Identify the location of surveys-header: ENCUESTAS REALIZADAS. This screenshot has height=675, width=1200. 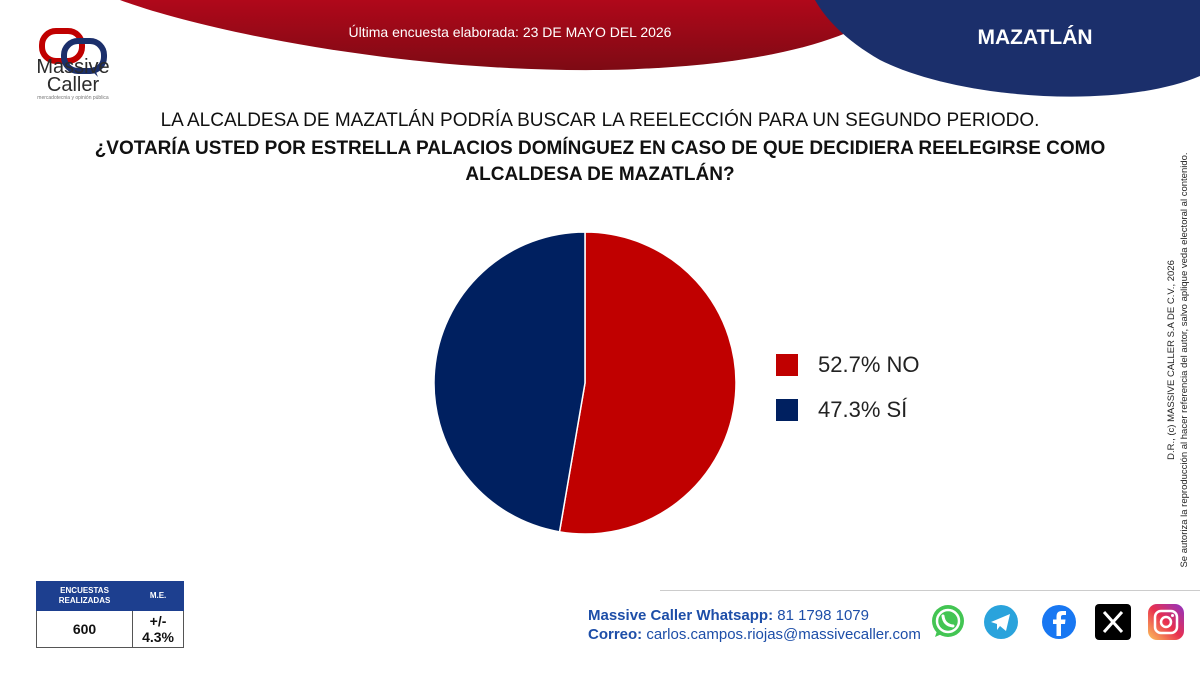
(84, 596).